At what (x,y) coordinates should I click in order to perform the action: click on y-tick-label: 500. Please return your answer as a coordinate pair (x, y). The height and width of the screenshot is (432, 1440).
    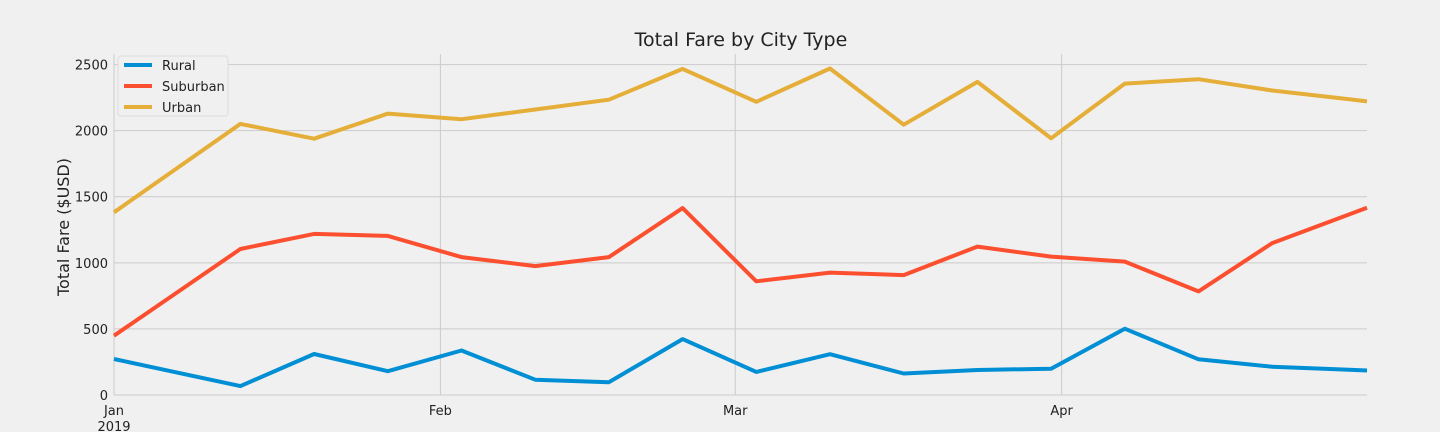
    Looking at the image, I should click on (95, 330).